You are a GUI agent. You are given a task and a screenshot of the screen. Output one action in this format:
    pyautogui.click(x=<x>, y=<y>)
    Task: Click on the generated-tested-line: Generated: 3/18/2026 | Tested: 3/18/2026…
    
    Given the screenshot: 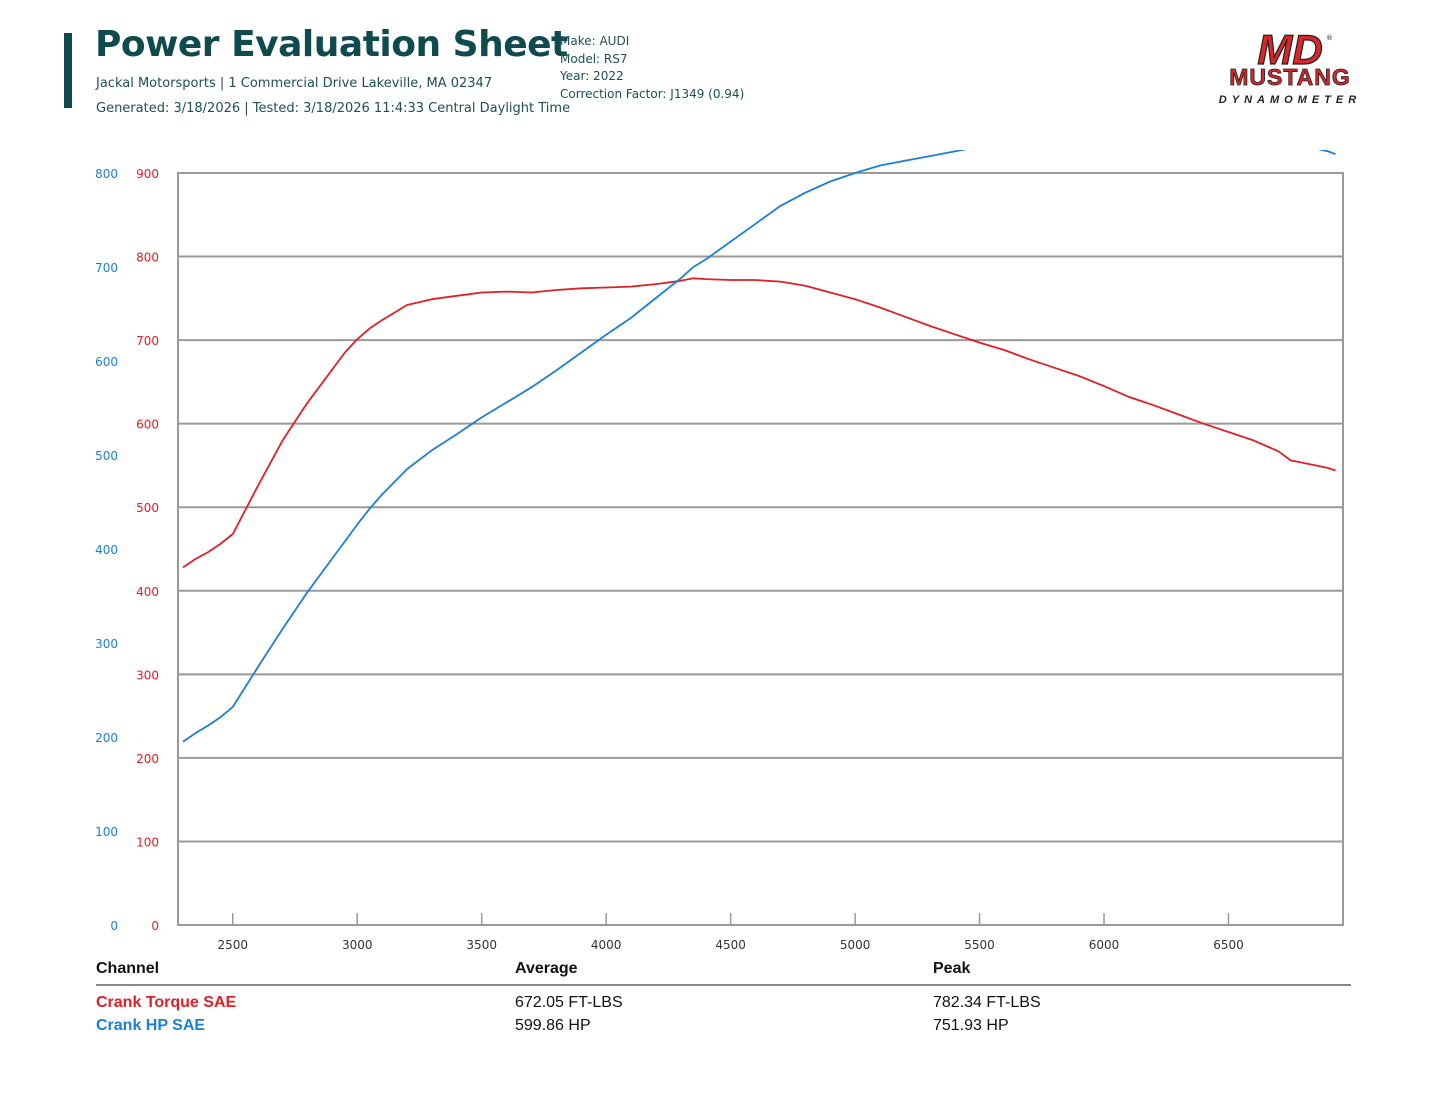 What is the action you would take?
    pyautogui.click(x=333, y=108)
    